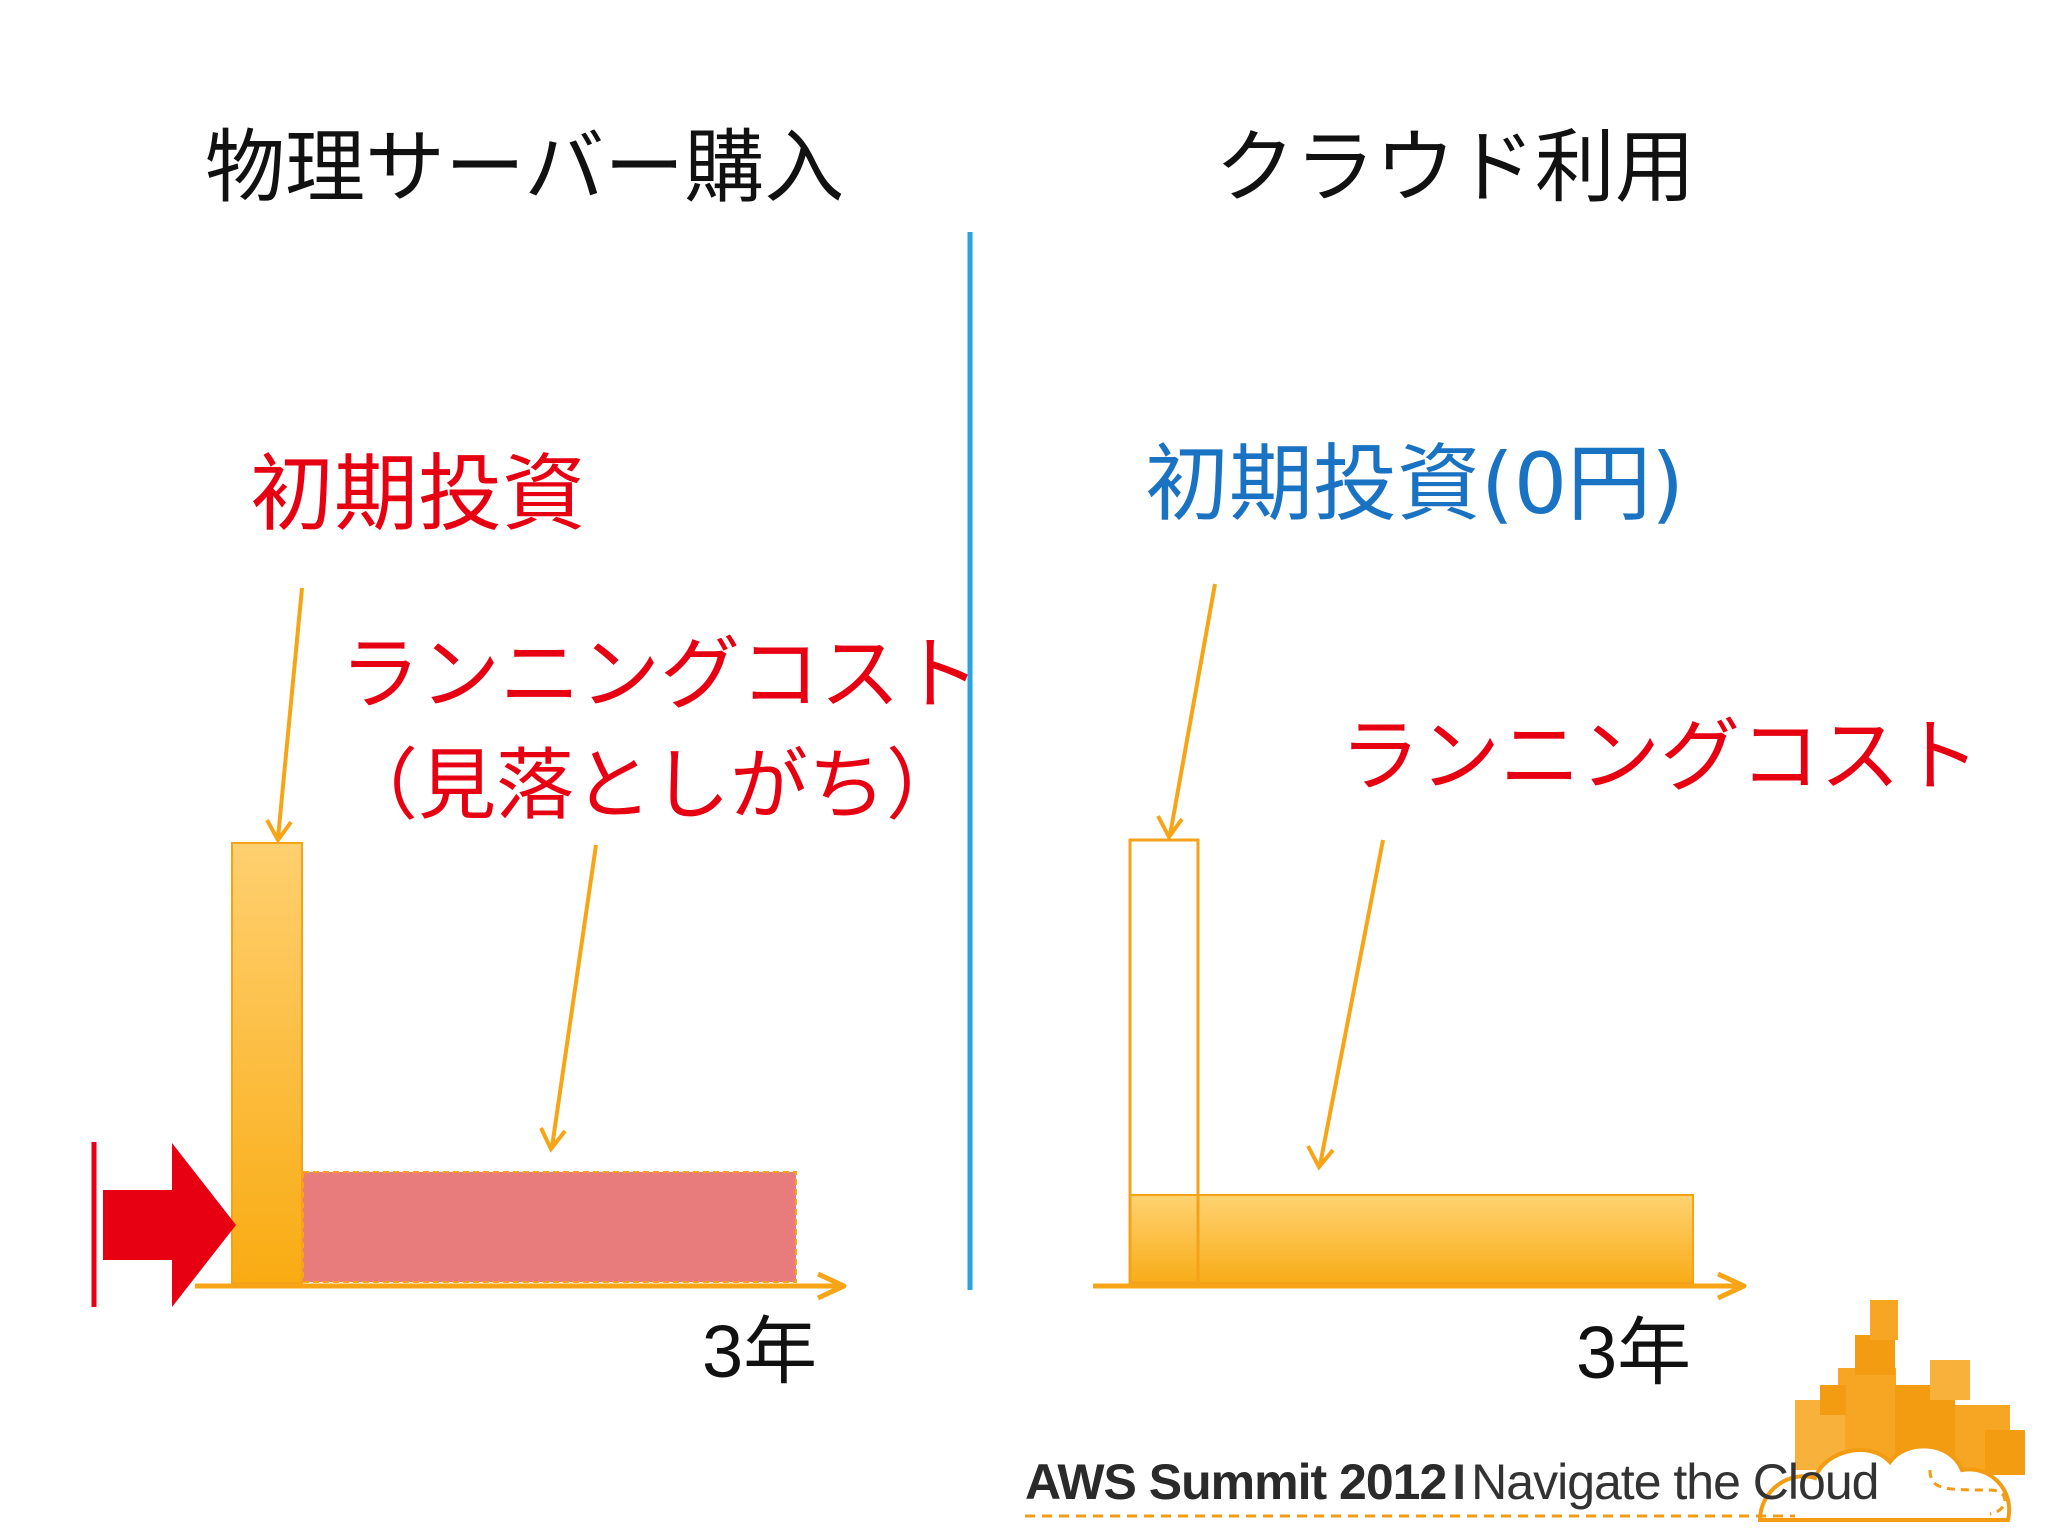 The height and width of the screenshot is (1536, 2048). I want to click on left-initial-investment-bar, so click(267, 1063).